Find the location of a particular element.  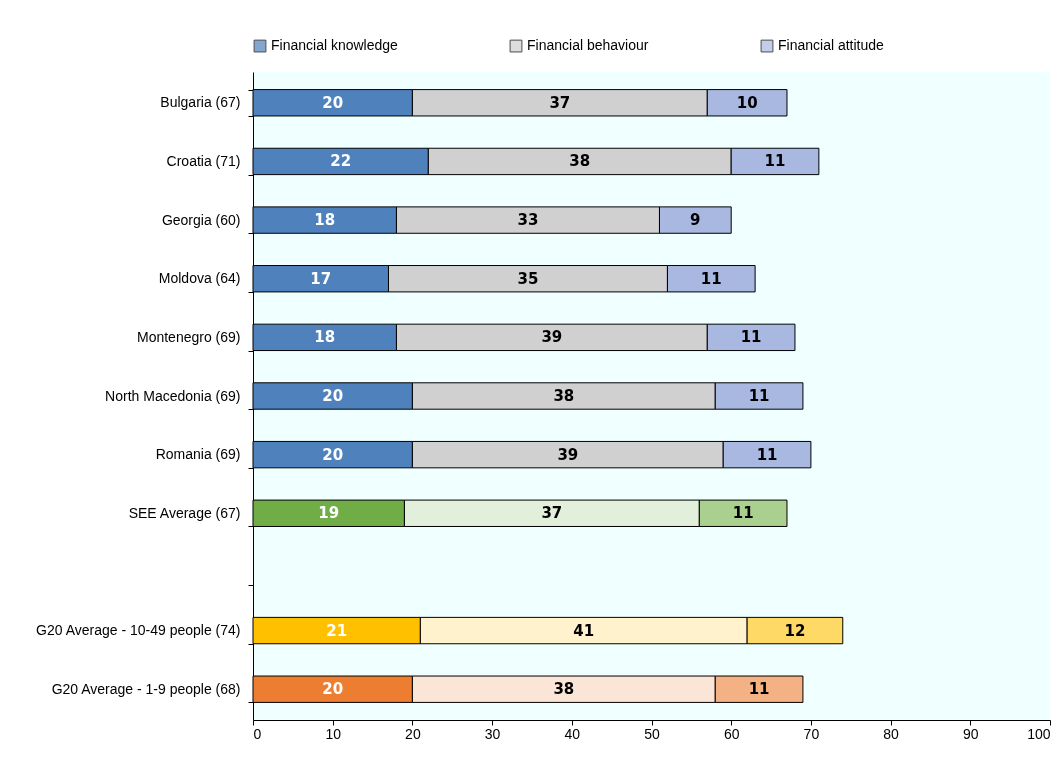

data-label: 17 is located at coordinates (321, 278).